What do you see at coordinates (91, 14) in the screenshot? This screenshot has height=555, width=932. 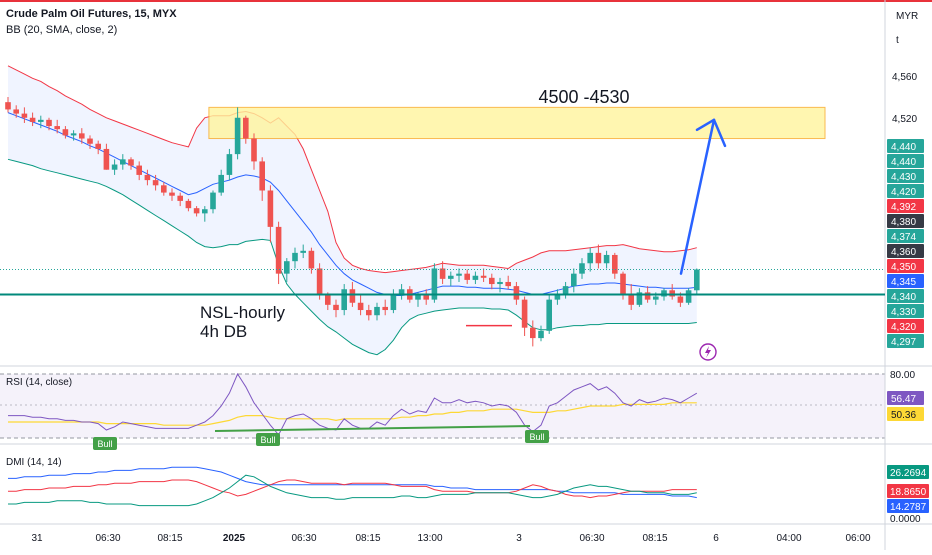 I see `symbol-title: Crude Palm Oil Futures, 15, MYX` at bounding box center [91, 14].